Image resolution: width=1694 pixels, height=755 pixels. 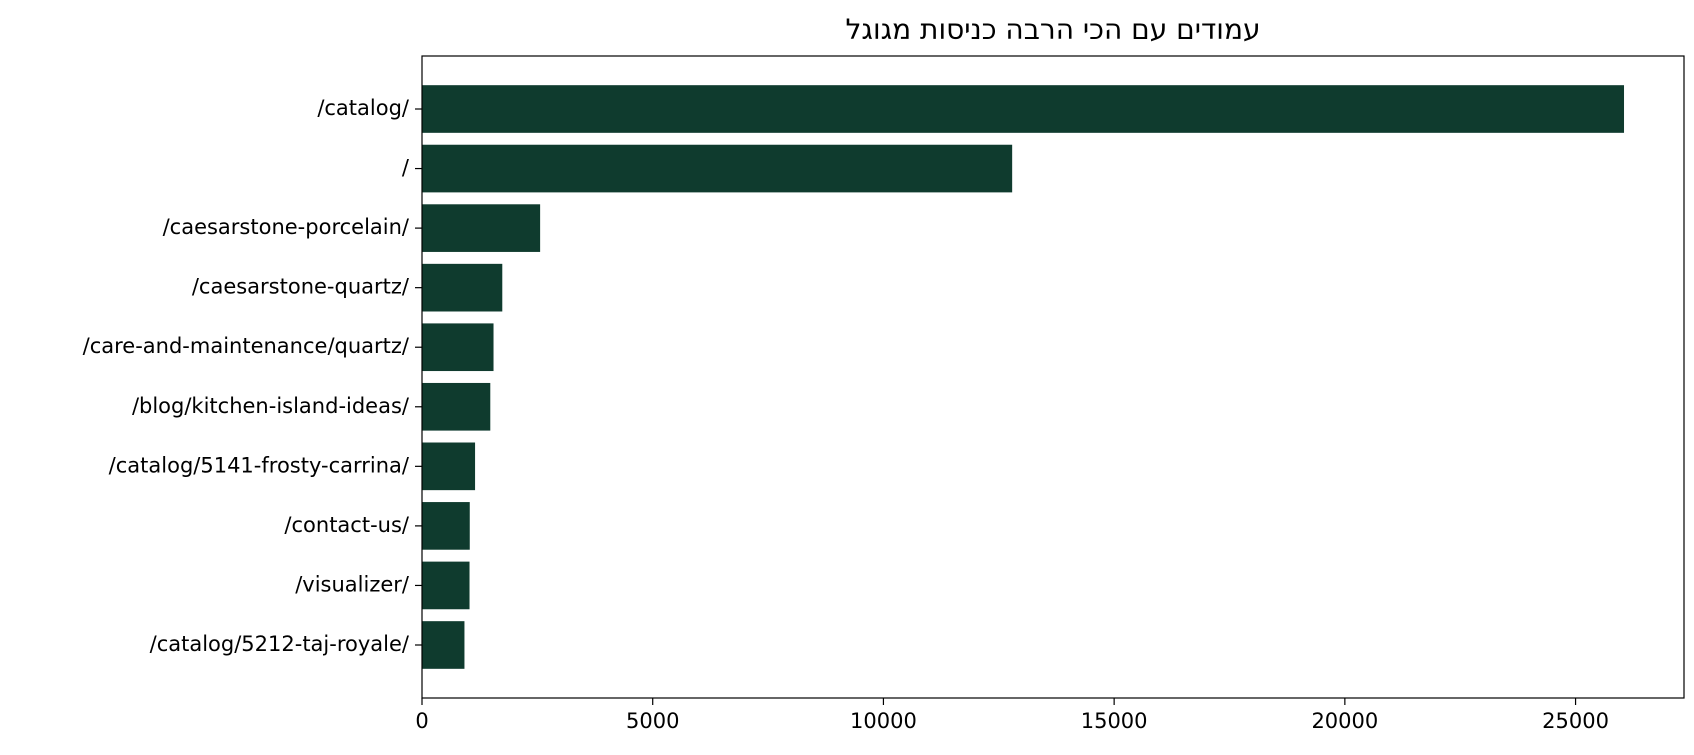 What do you see at coordinates (652, 721) in the screenshot?
I see `x-tick-label: 5000` at bounding box center [652, 721].